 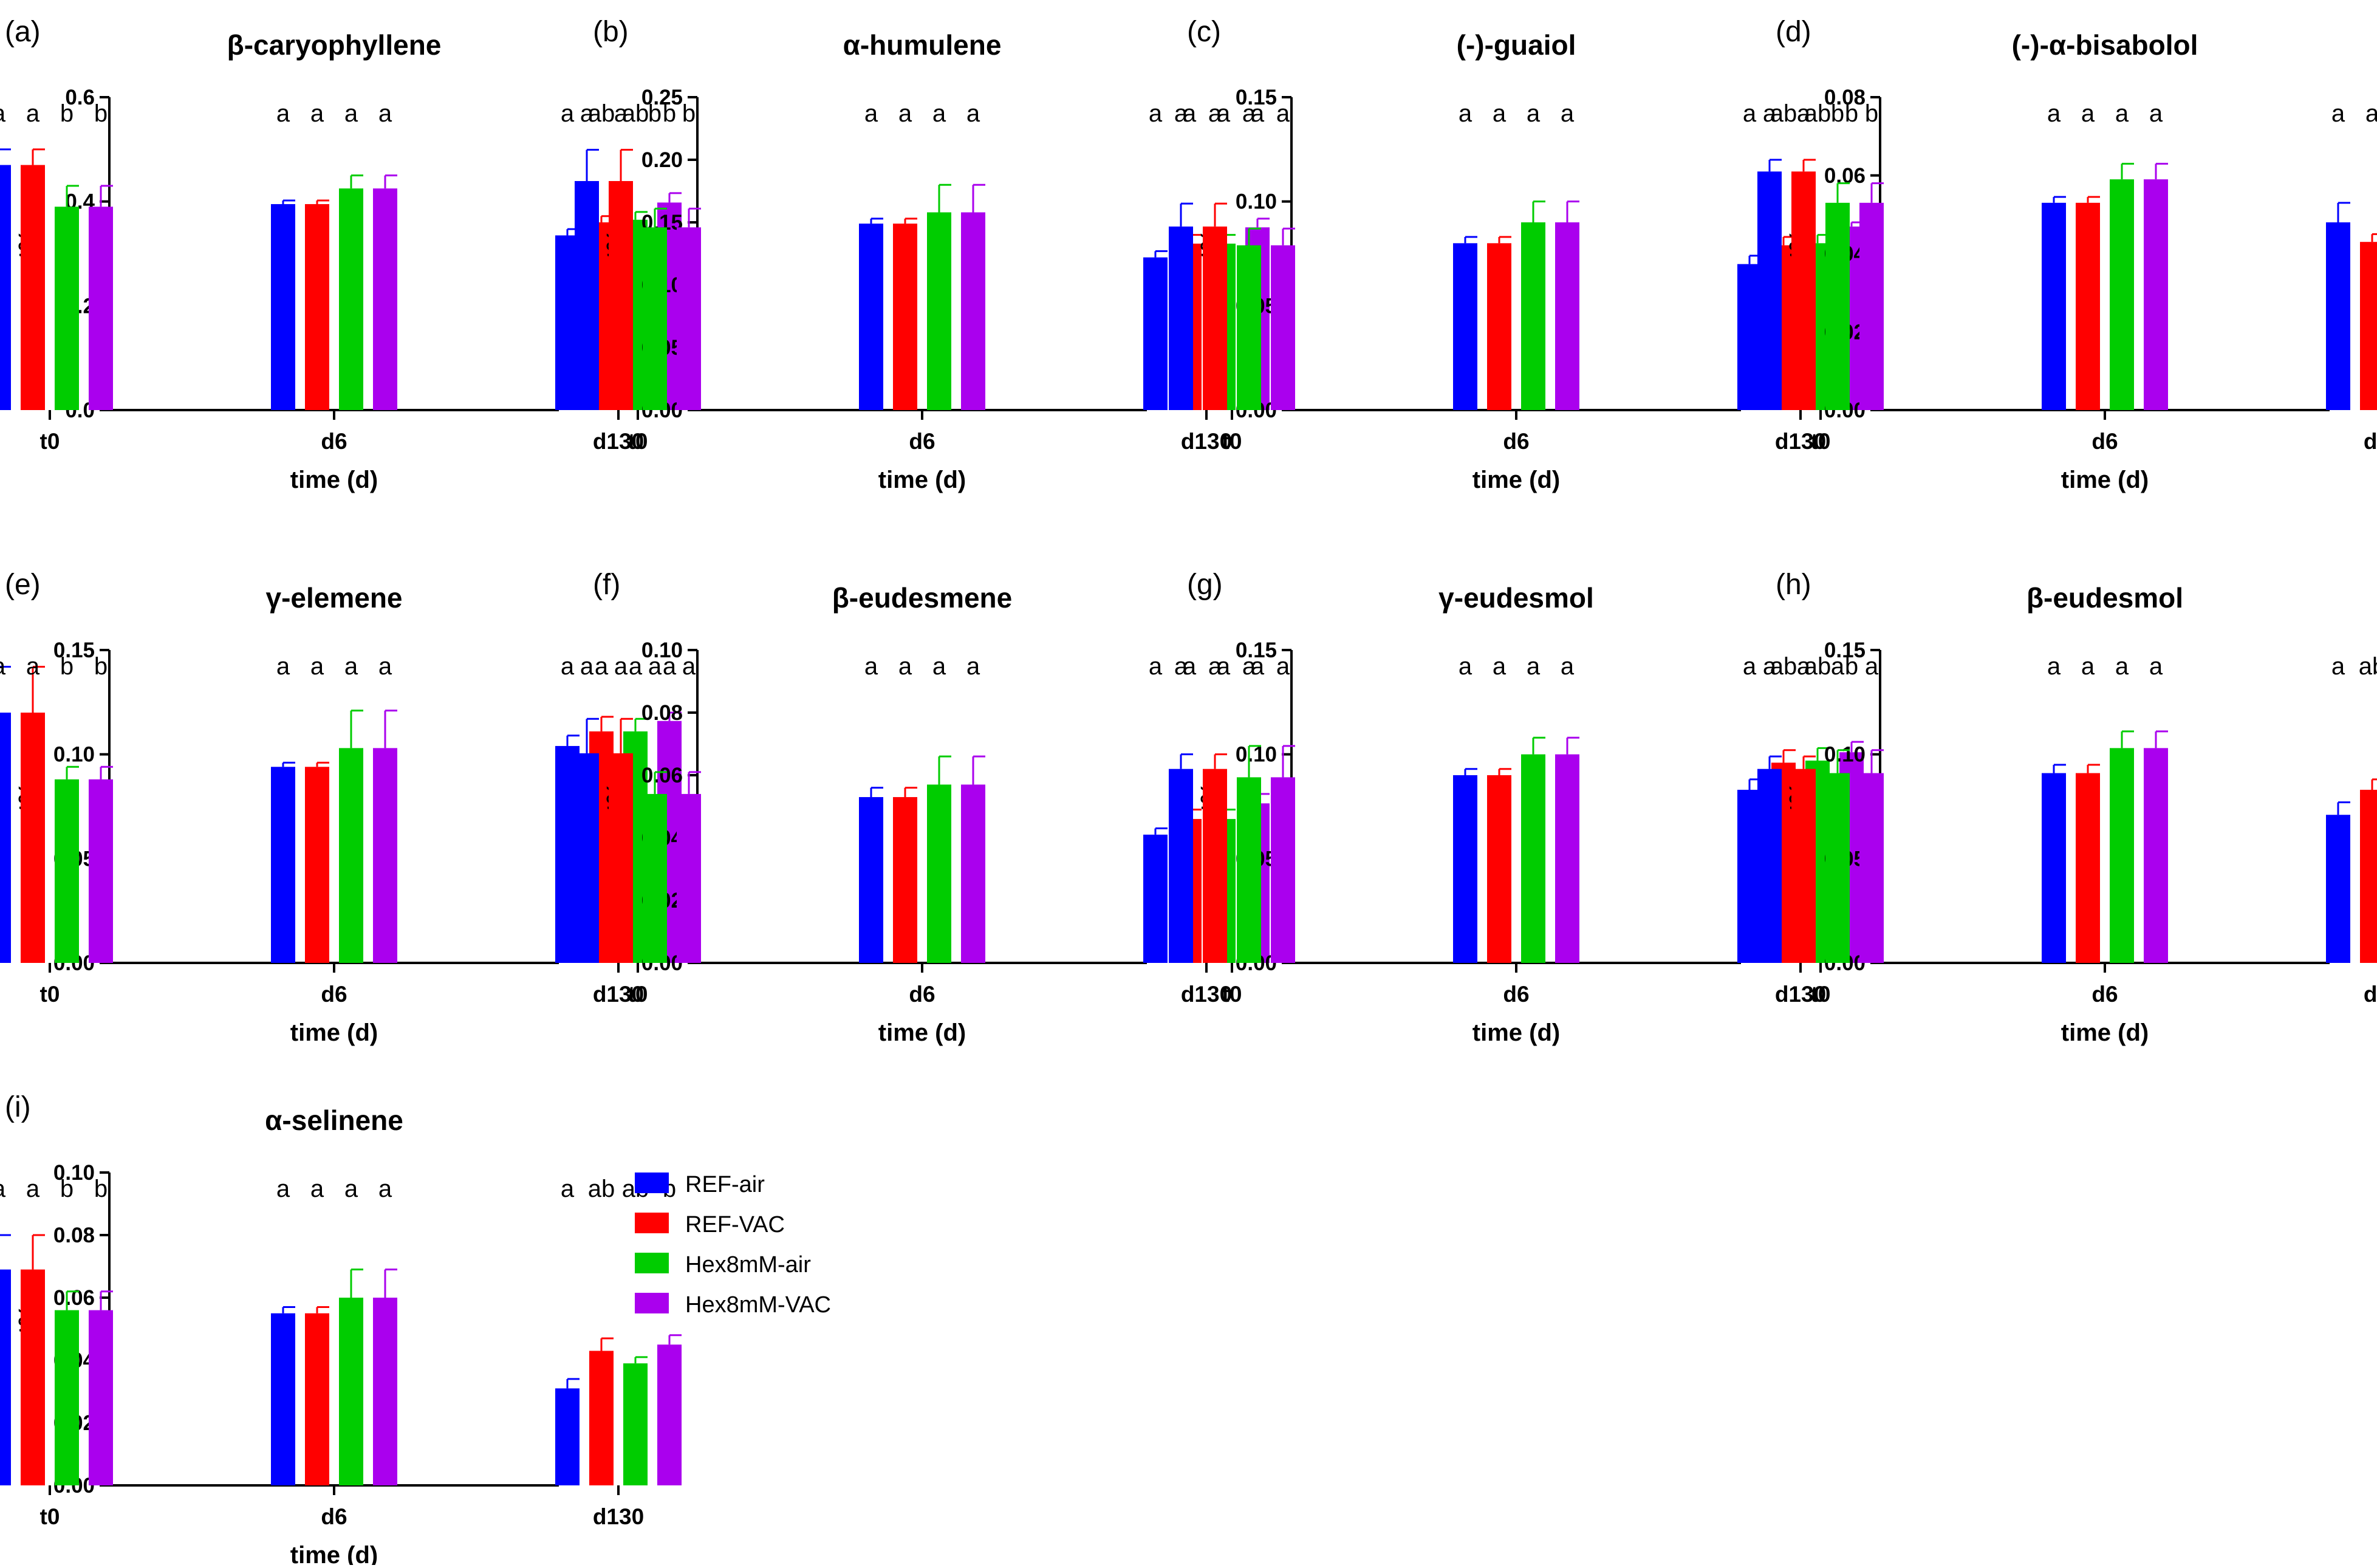 I want to click on chart-title: (-)-guaiol, so click(x=1516, y=45).